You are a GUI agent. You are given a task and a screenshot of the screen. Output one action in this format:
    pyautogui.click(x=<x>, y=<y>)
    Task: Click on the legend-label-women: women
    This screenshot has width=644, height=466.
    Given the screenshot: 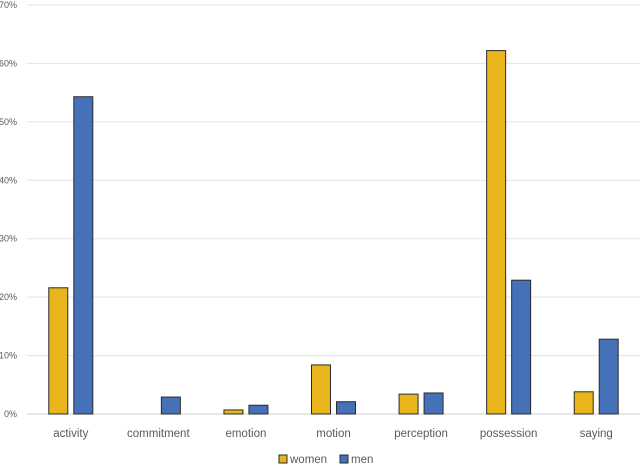 What is the action you would take?
    pyautogui.click(x=308, y=460)
    